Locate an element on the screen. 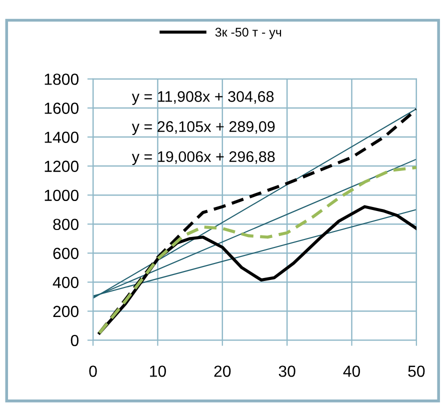 This screenshot has width=443, height=405. x-tick-label: 30 is located at coordinates (287, 371).